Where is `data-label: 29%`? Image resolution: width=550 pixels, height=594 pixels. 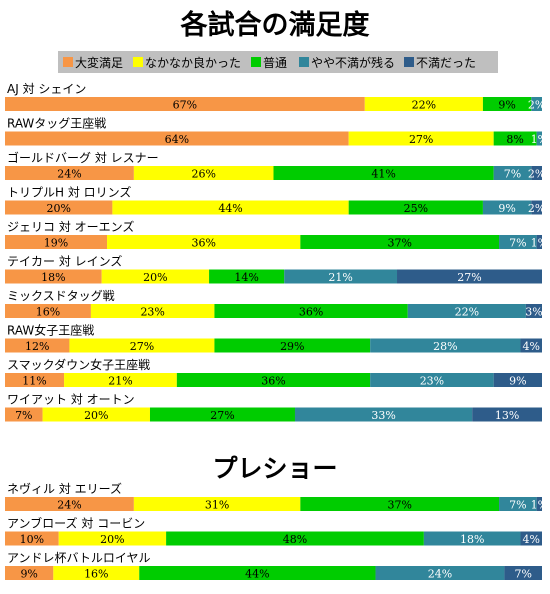 data-label: 29% is located at coordinates (292, 346).